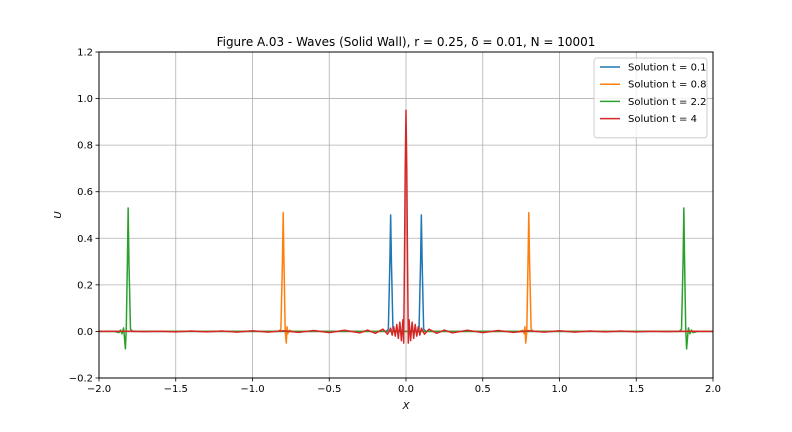 This screenshot has width=792, height=432. I want to click on legend-label: Solution t = 4, so click(662, 119).